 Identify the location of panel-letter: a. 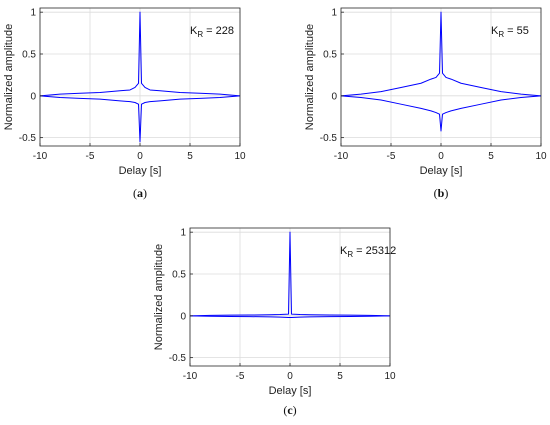
(140, 193).